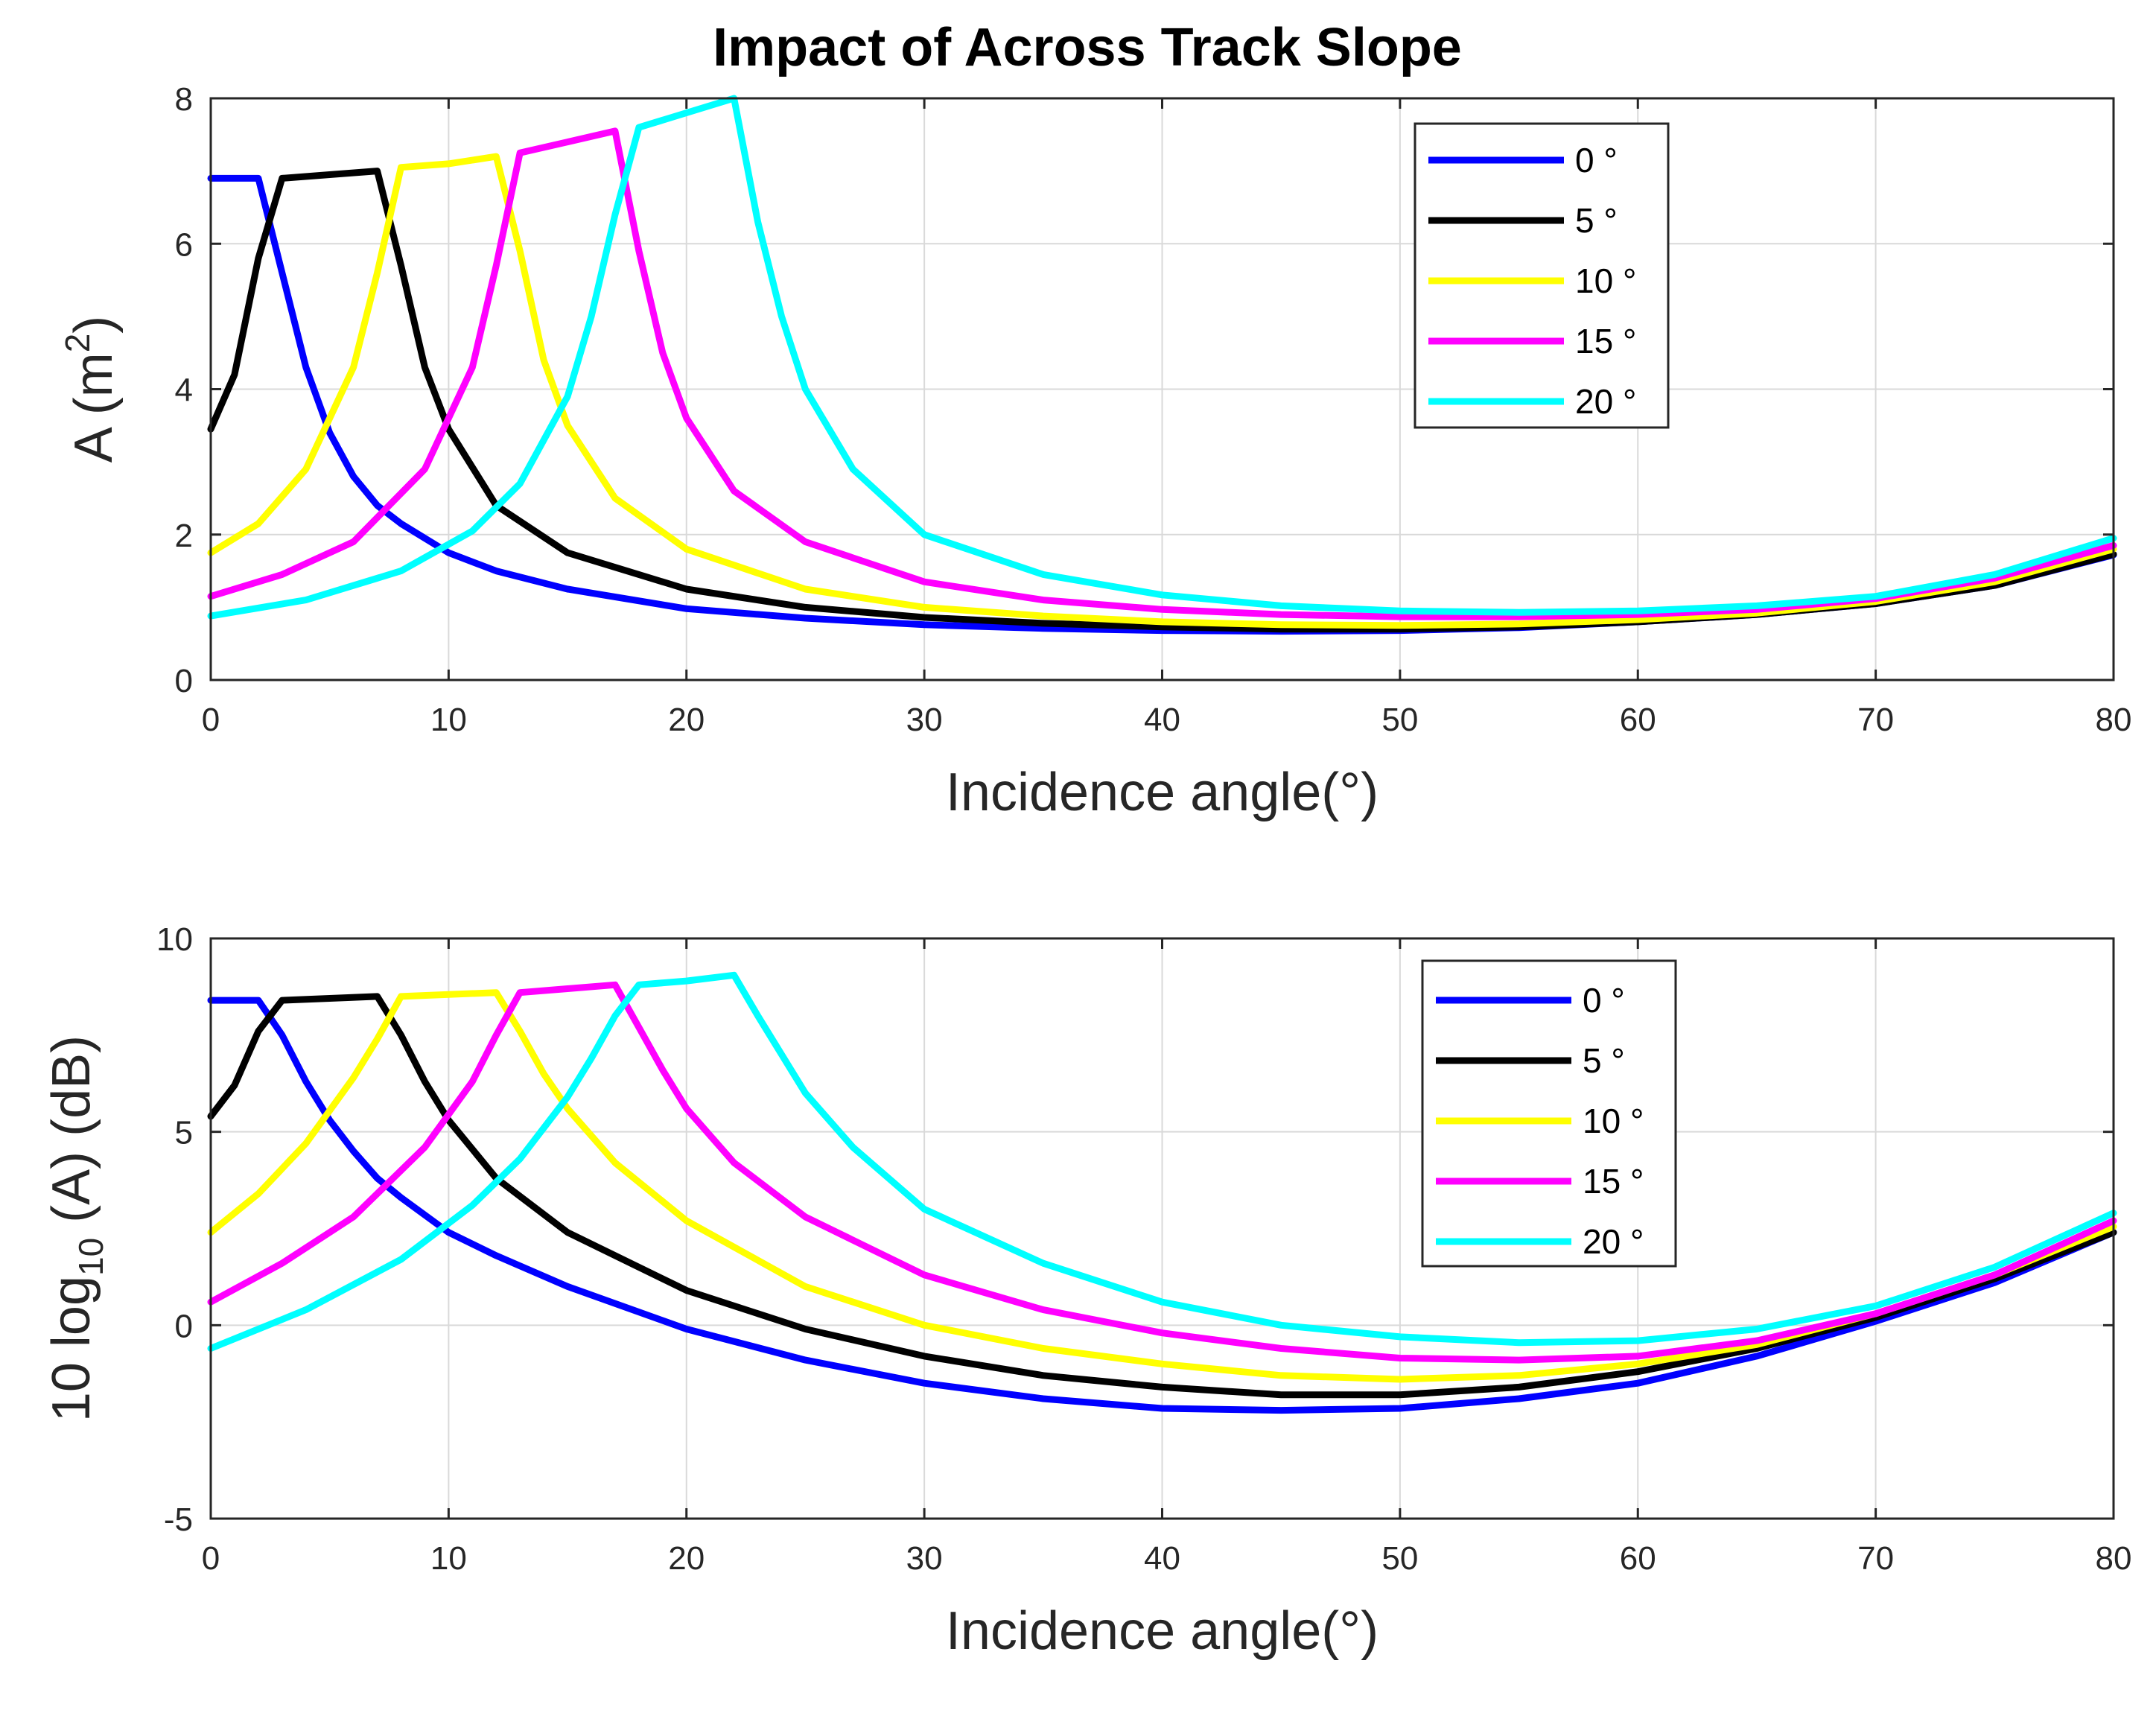 The image size is (2156, 1713). Describe the element at coordinates (184, 99) in the screenshot. I see `top-y-tick-label: 8` at that location.